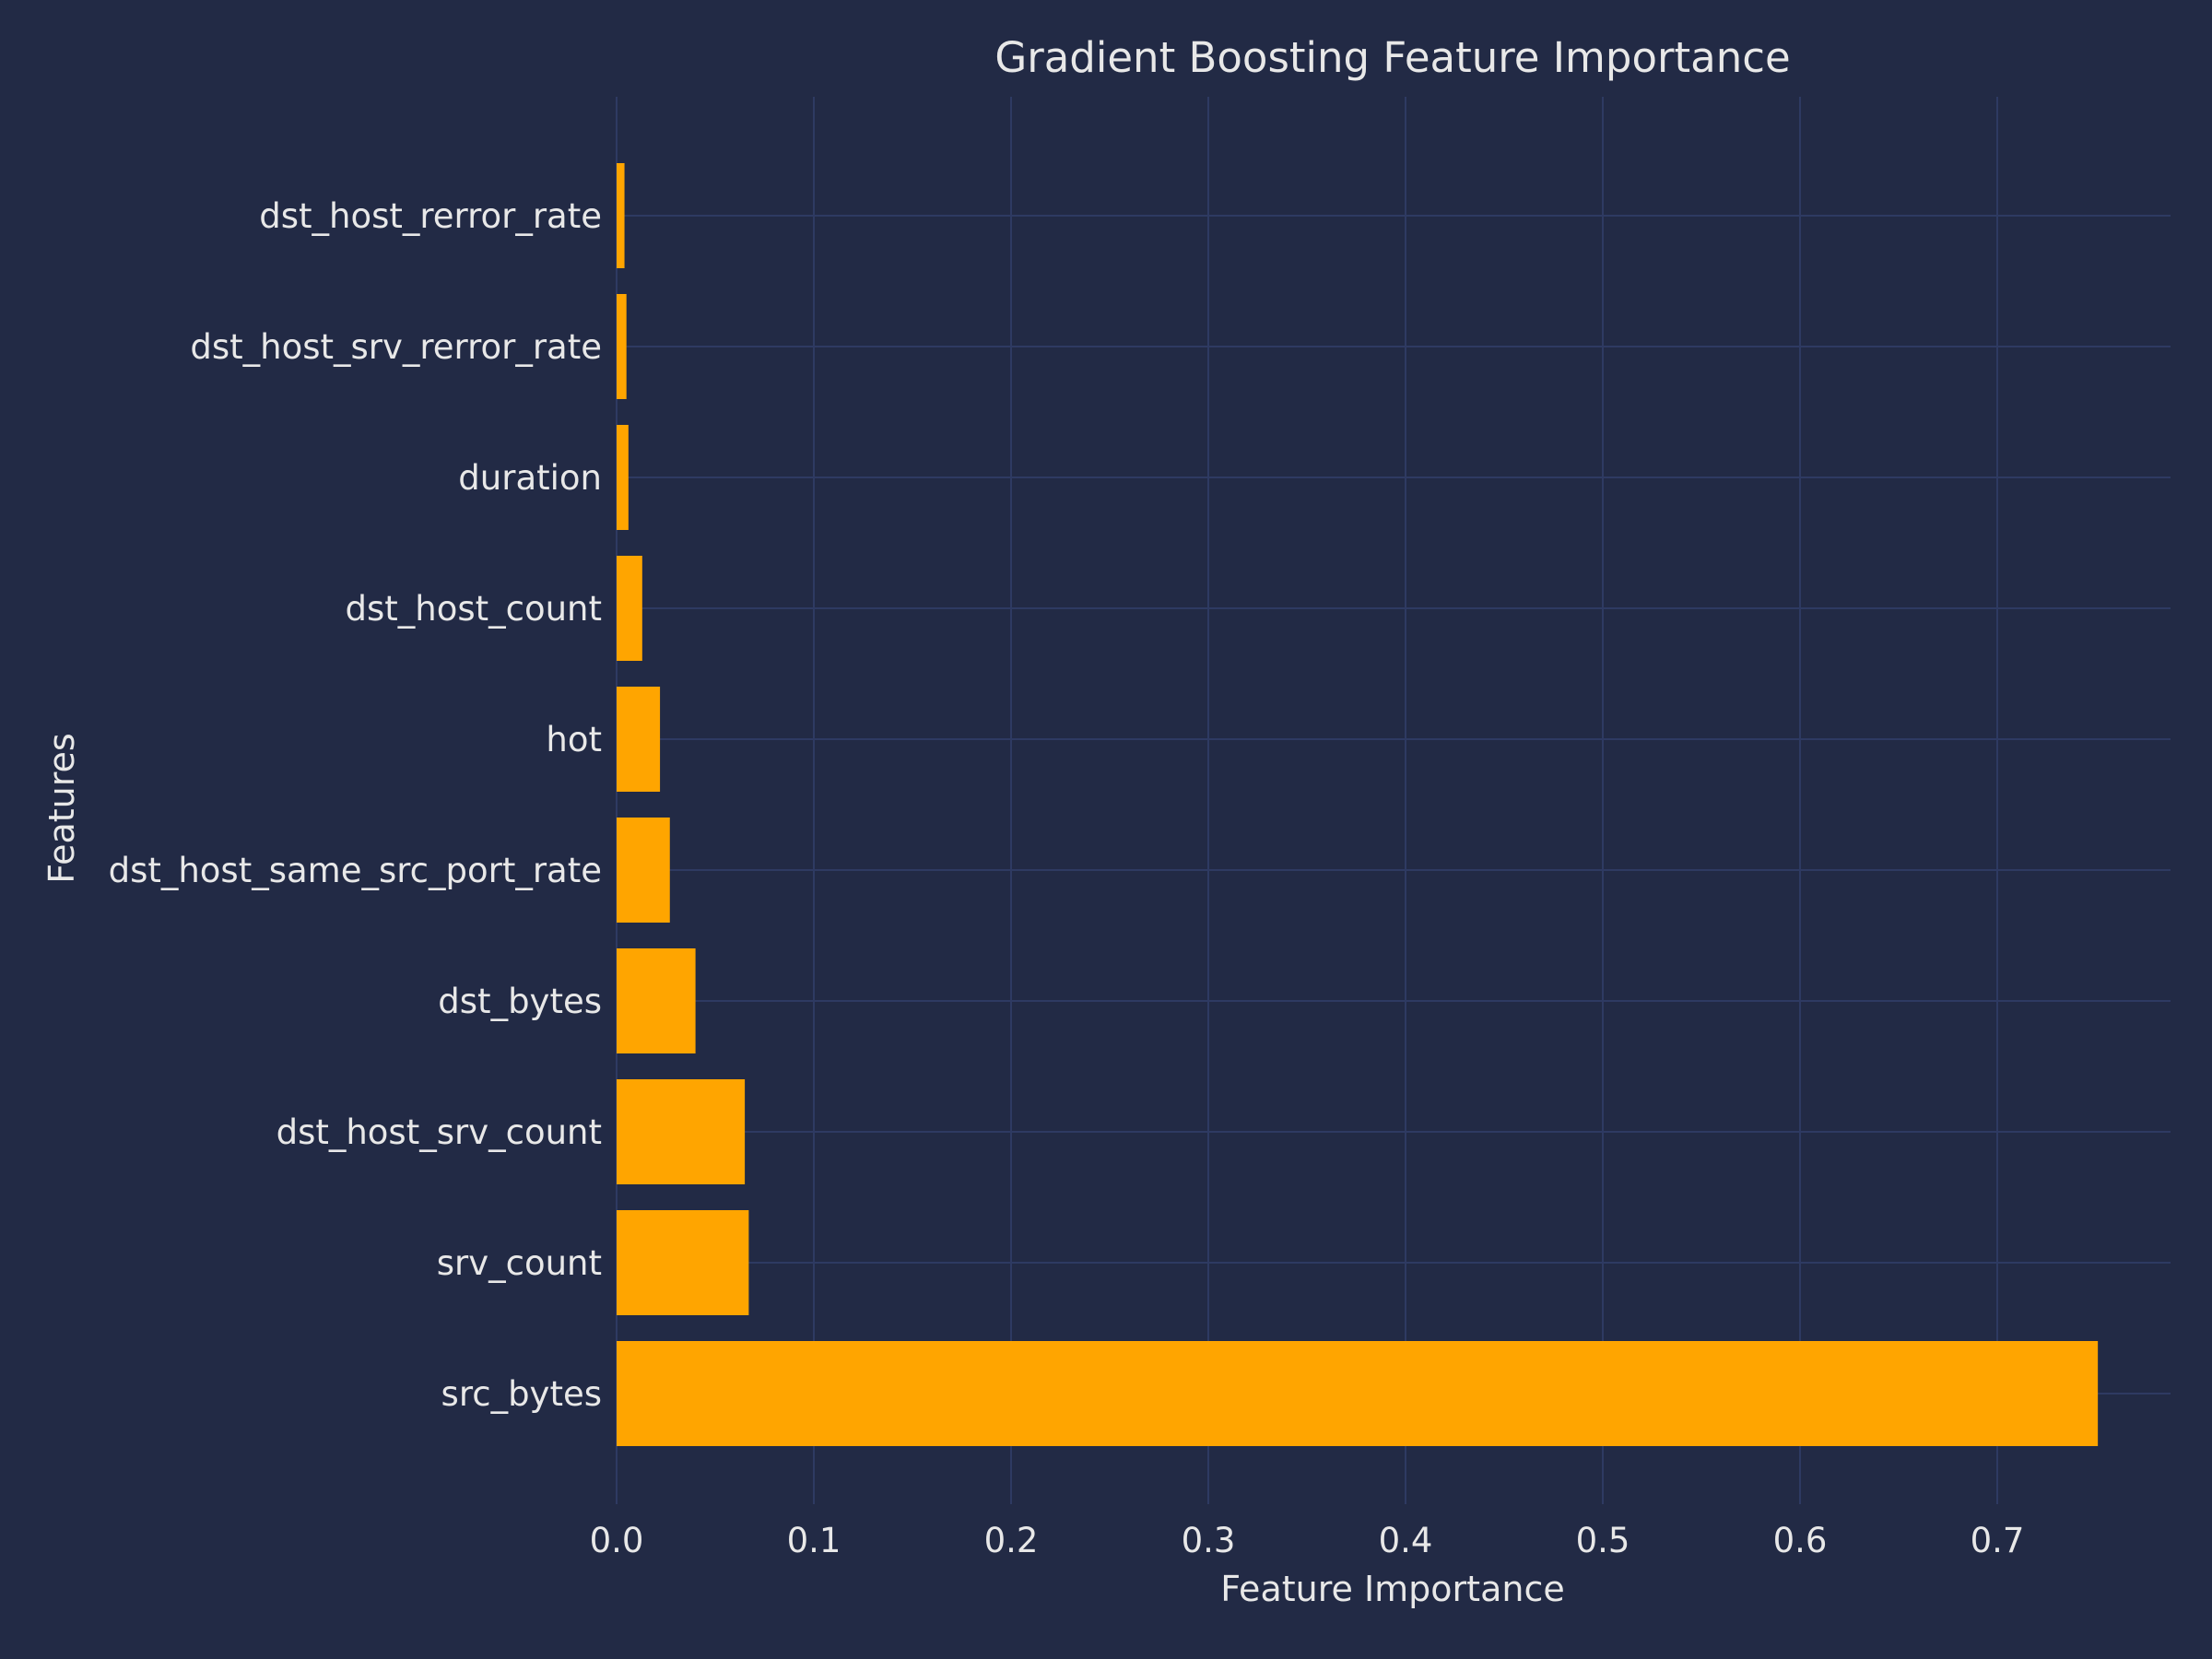 The image size is (2212, 1659). Describe the element at coordinates (622, 346) in the screenshot. I see `bar-dst_host_srv_rerror_rate` at that location.